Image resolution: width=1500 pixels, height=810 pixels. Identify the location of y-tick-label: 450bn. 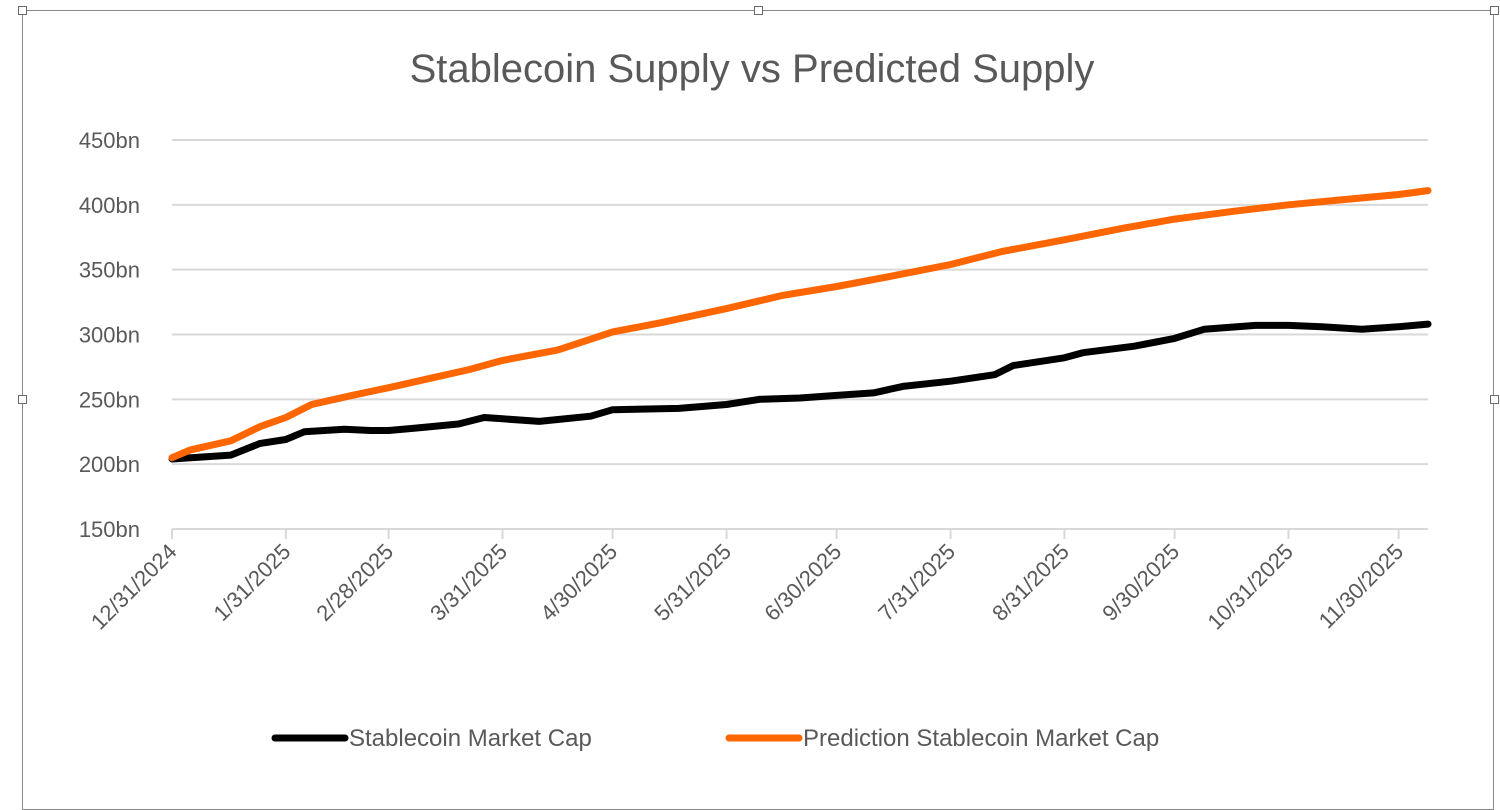
(109, 140).